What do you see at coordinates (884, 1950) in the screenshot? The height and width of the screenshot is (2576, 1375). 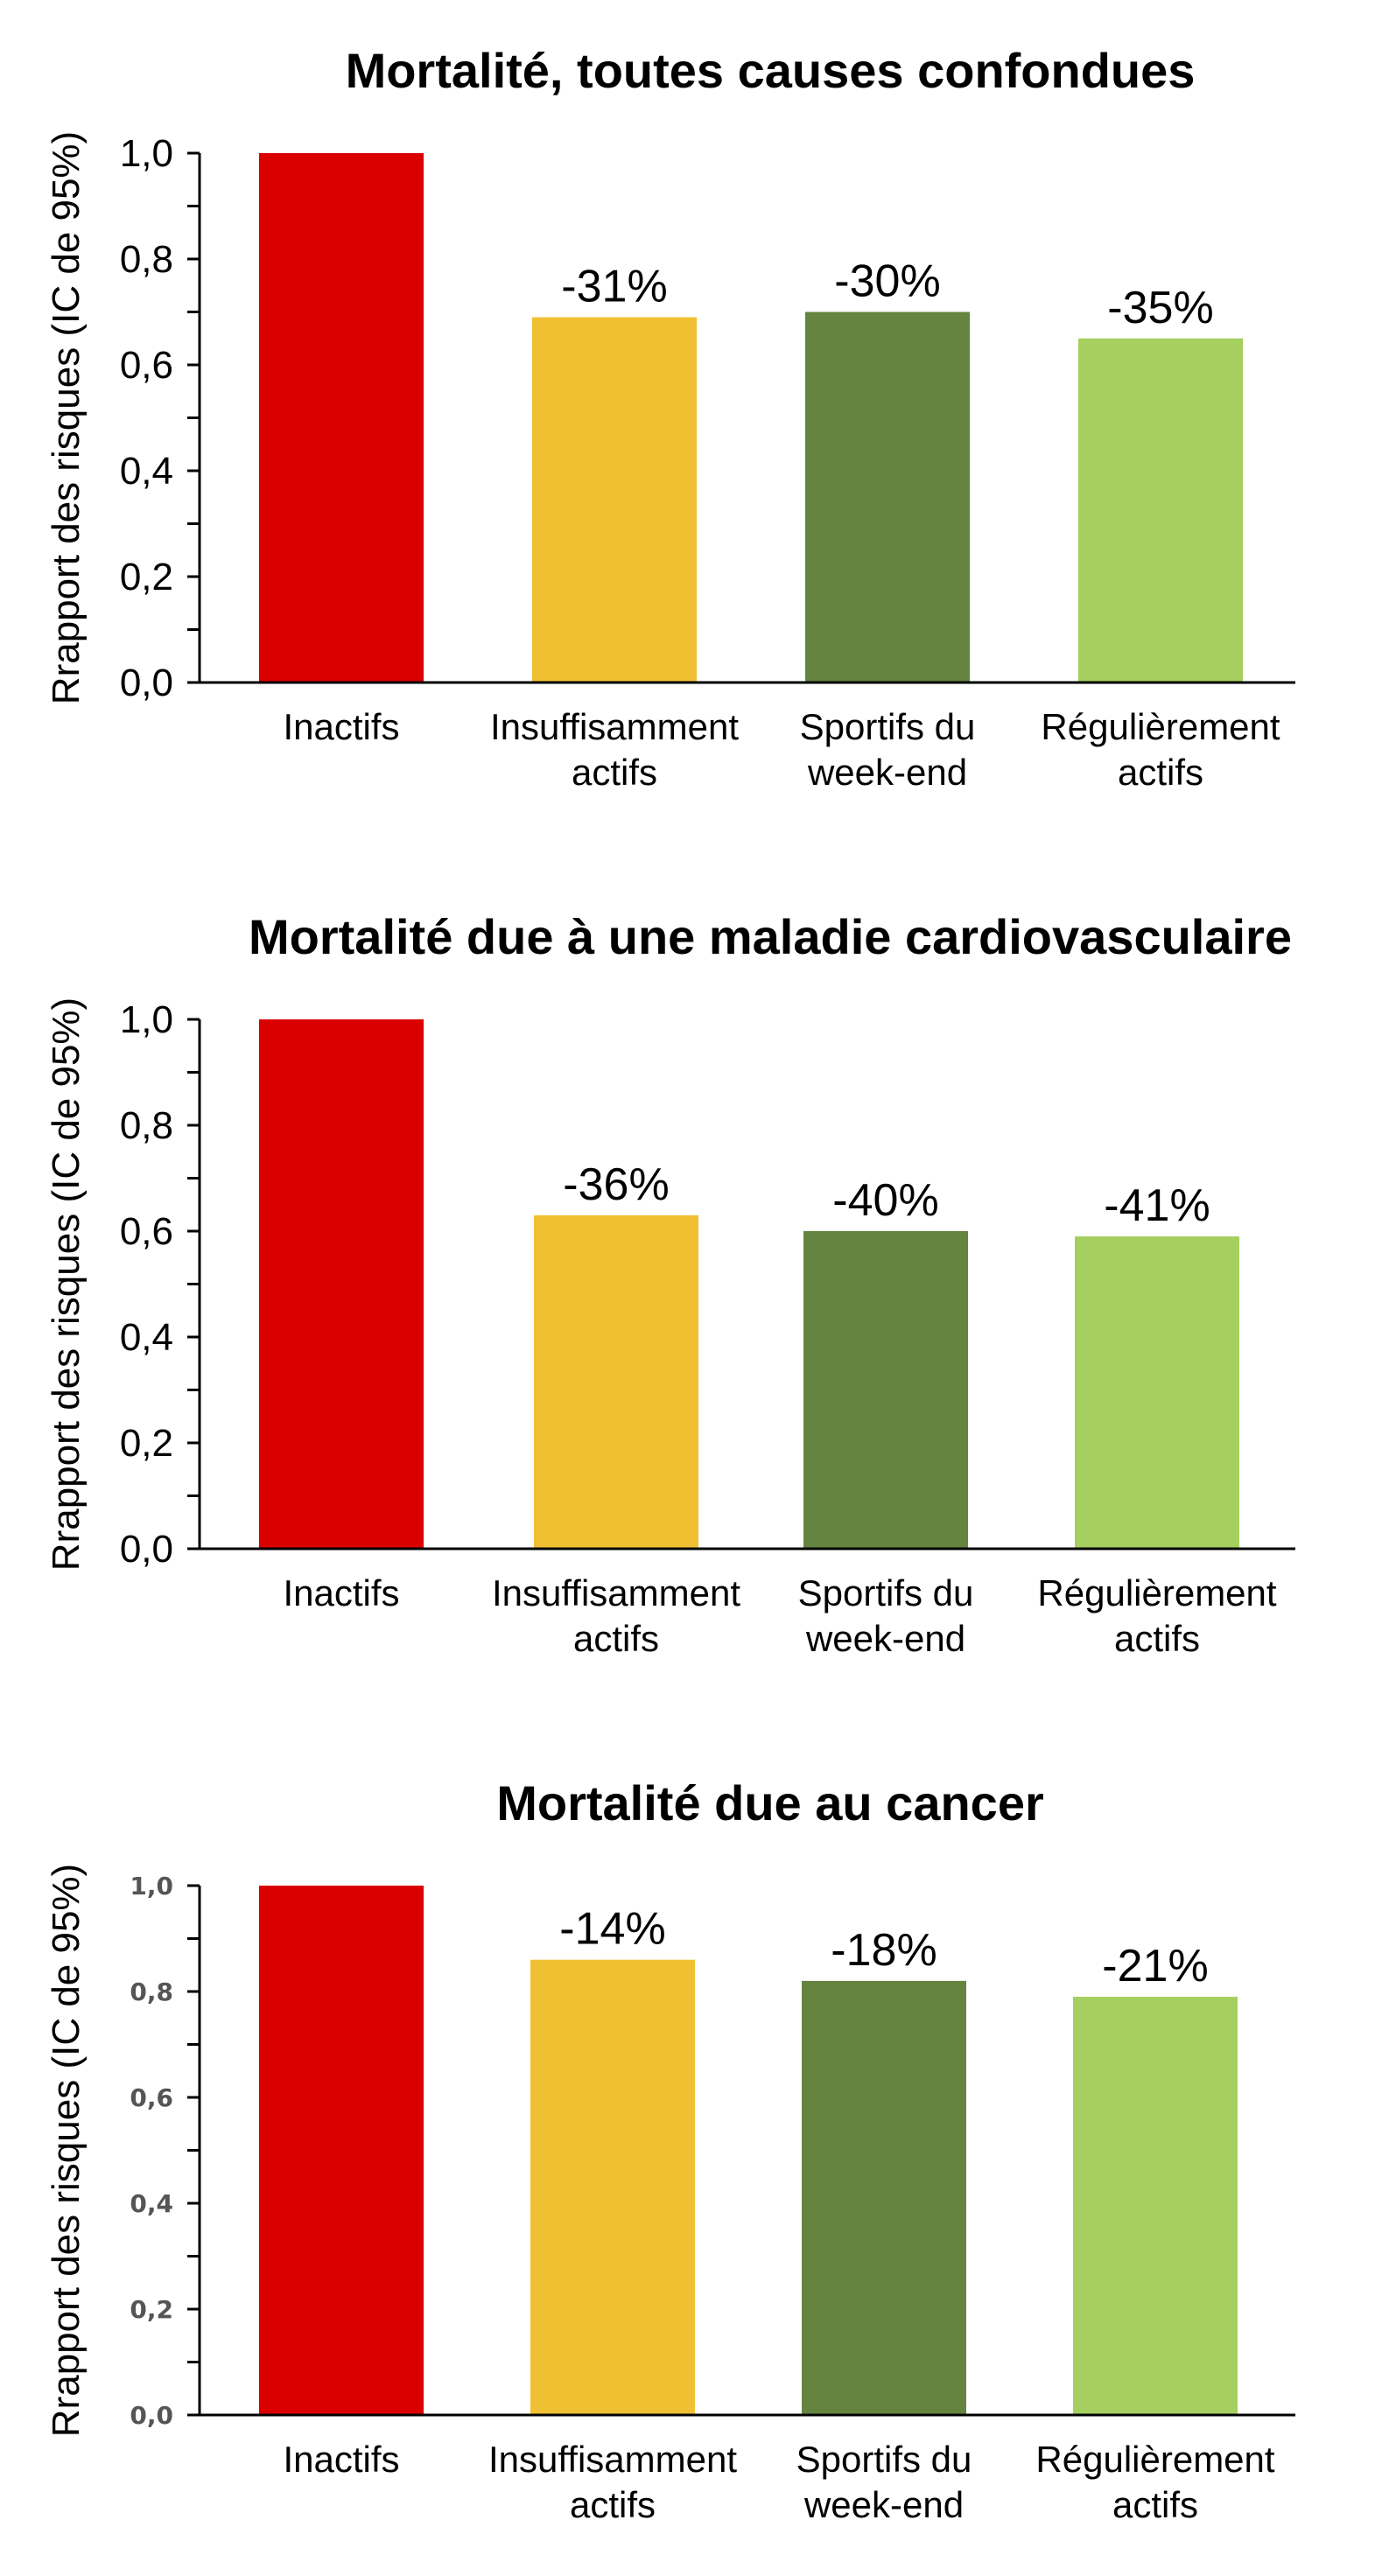 I see `data-label: -18%` at bounding box center [884, 1950].